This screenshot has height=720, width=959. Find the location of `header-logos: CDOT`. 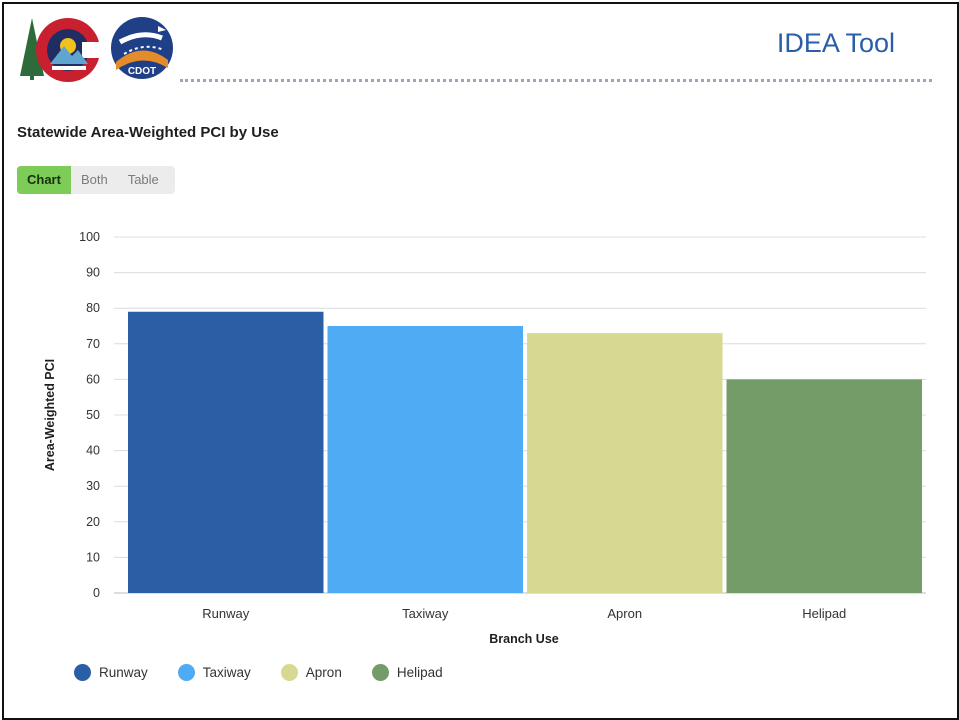

header-logos: CDOT is located at coordinates (101, 51).